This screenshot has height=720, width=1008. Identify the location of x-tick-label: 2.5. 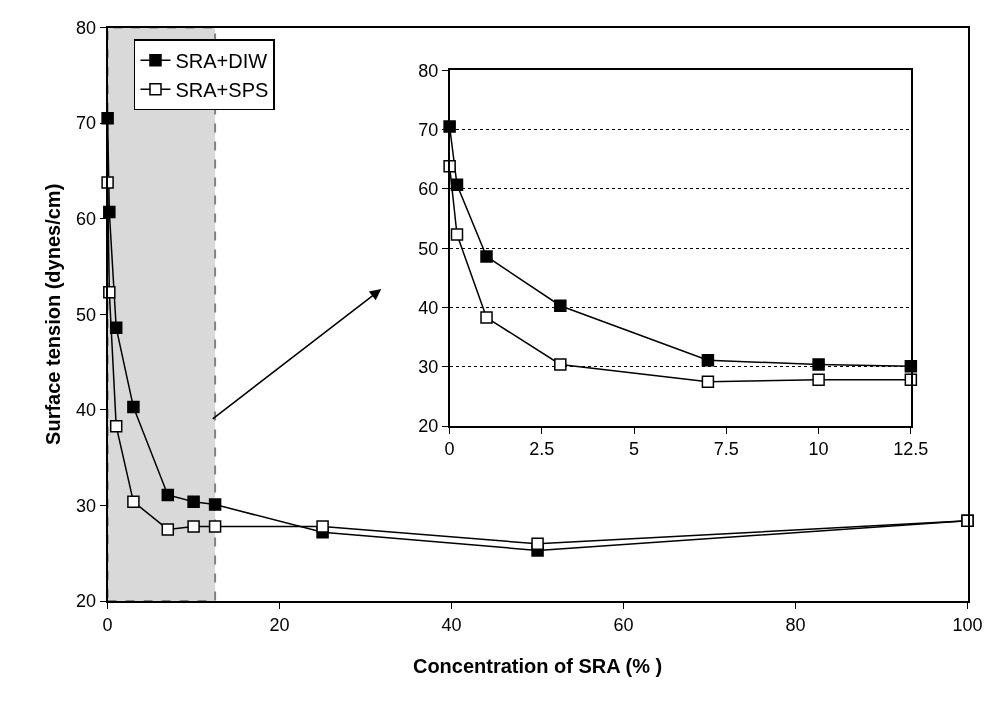
(542, 449).